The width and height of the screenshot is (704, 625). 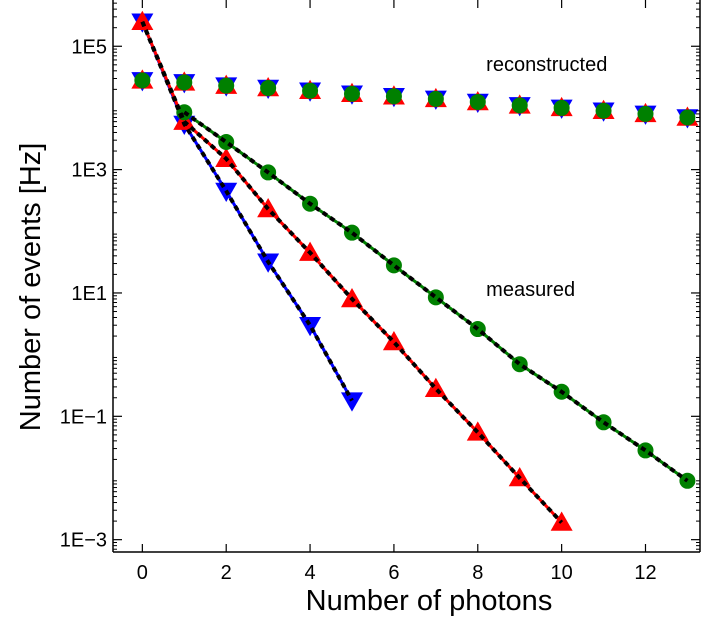 What do you see at coordinates (429, 601) in the screenshot?
I see `x-axis-label: Number of photons` at bounding box center [429, 601].